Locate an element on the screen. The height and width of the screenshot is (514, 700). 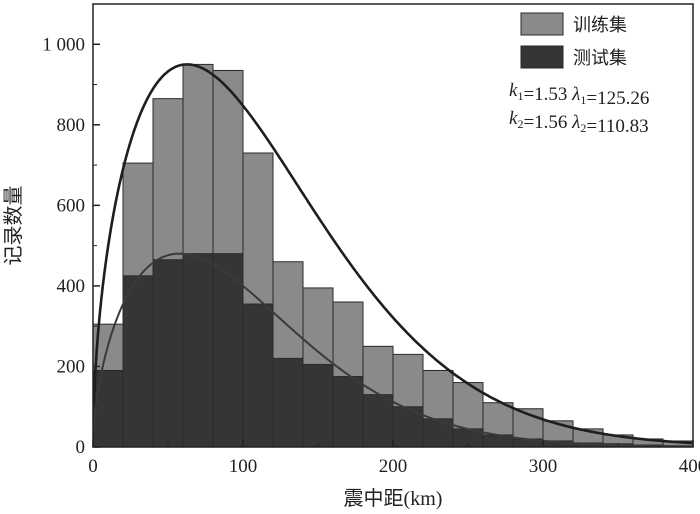
x-axis-ticks: 0 100 200 300 400 is located at coordinates (394, 458).